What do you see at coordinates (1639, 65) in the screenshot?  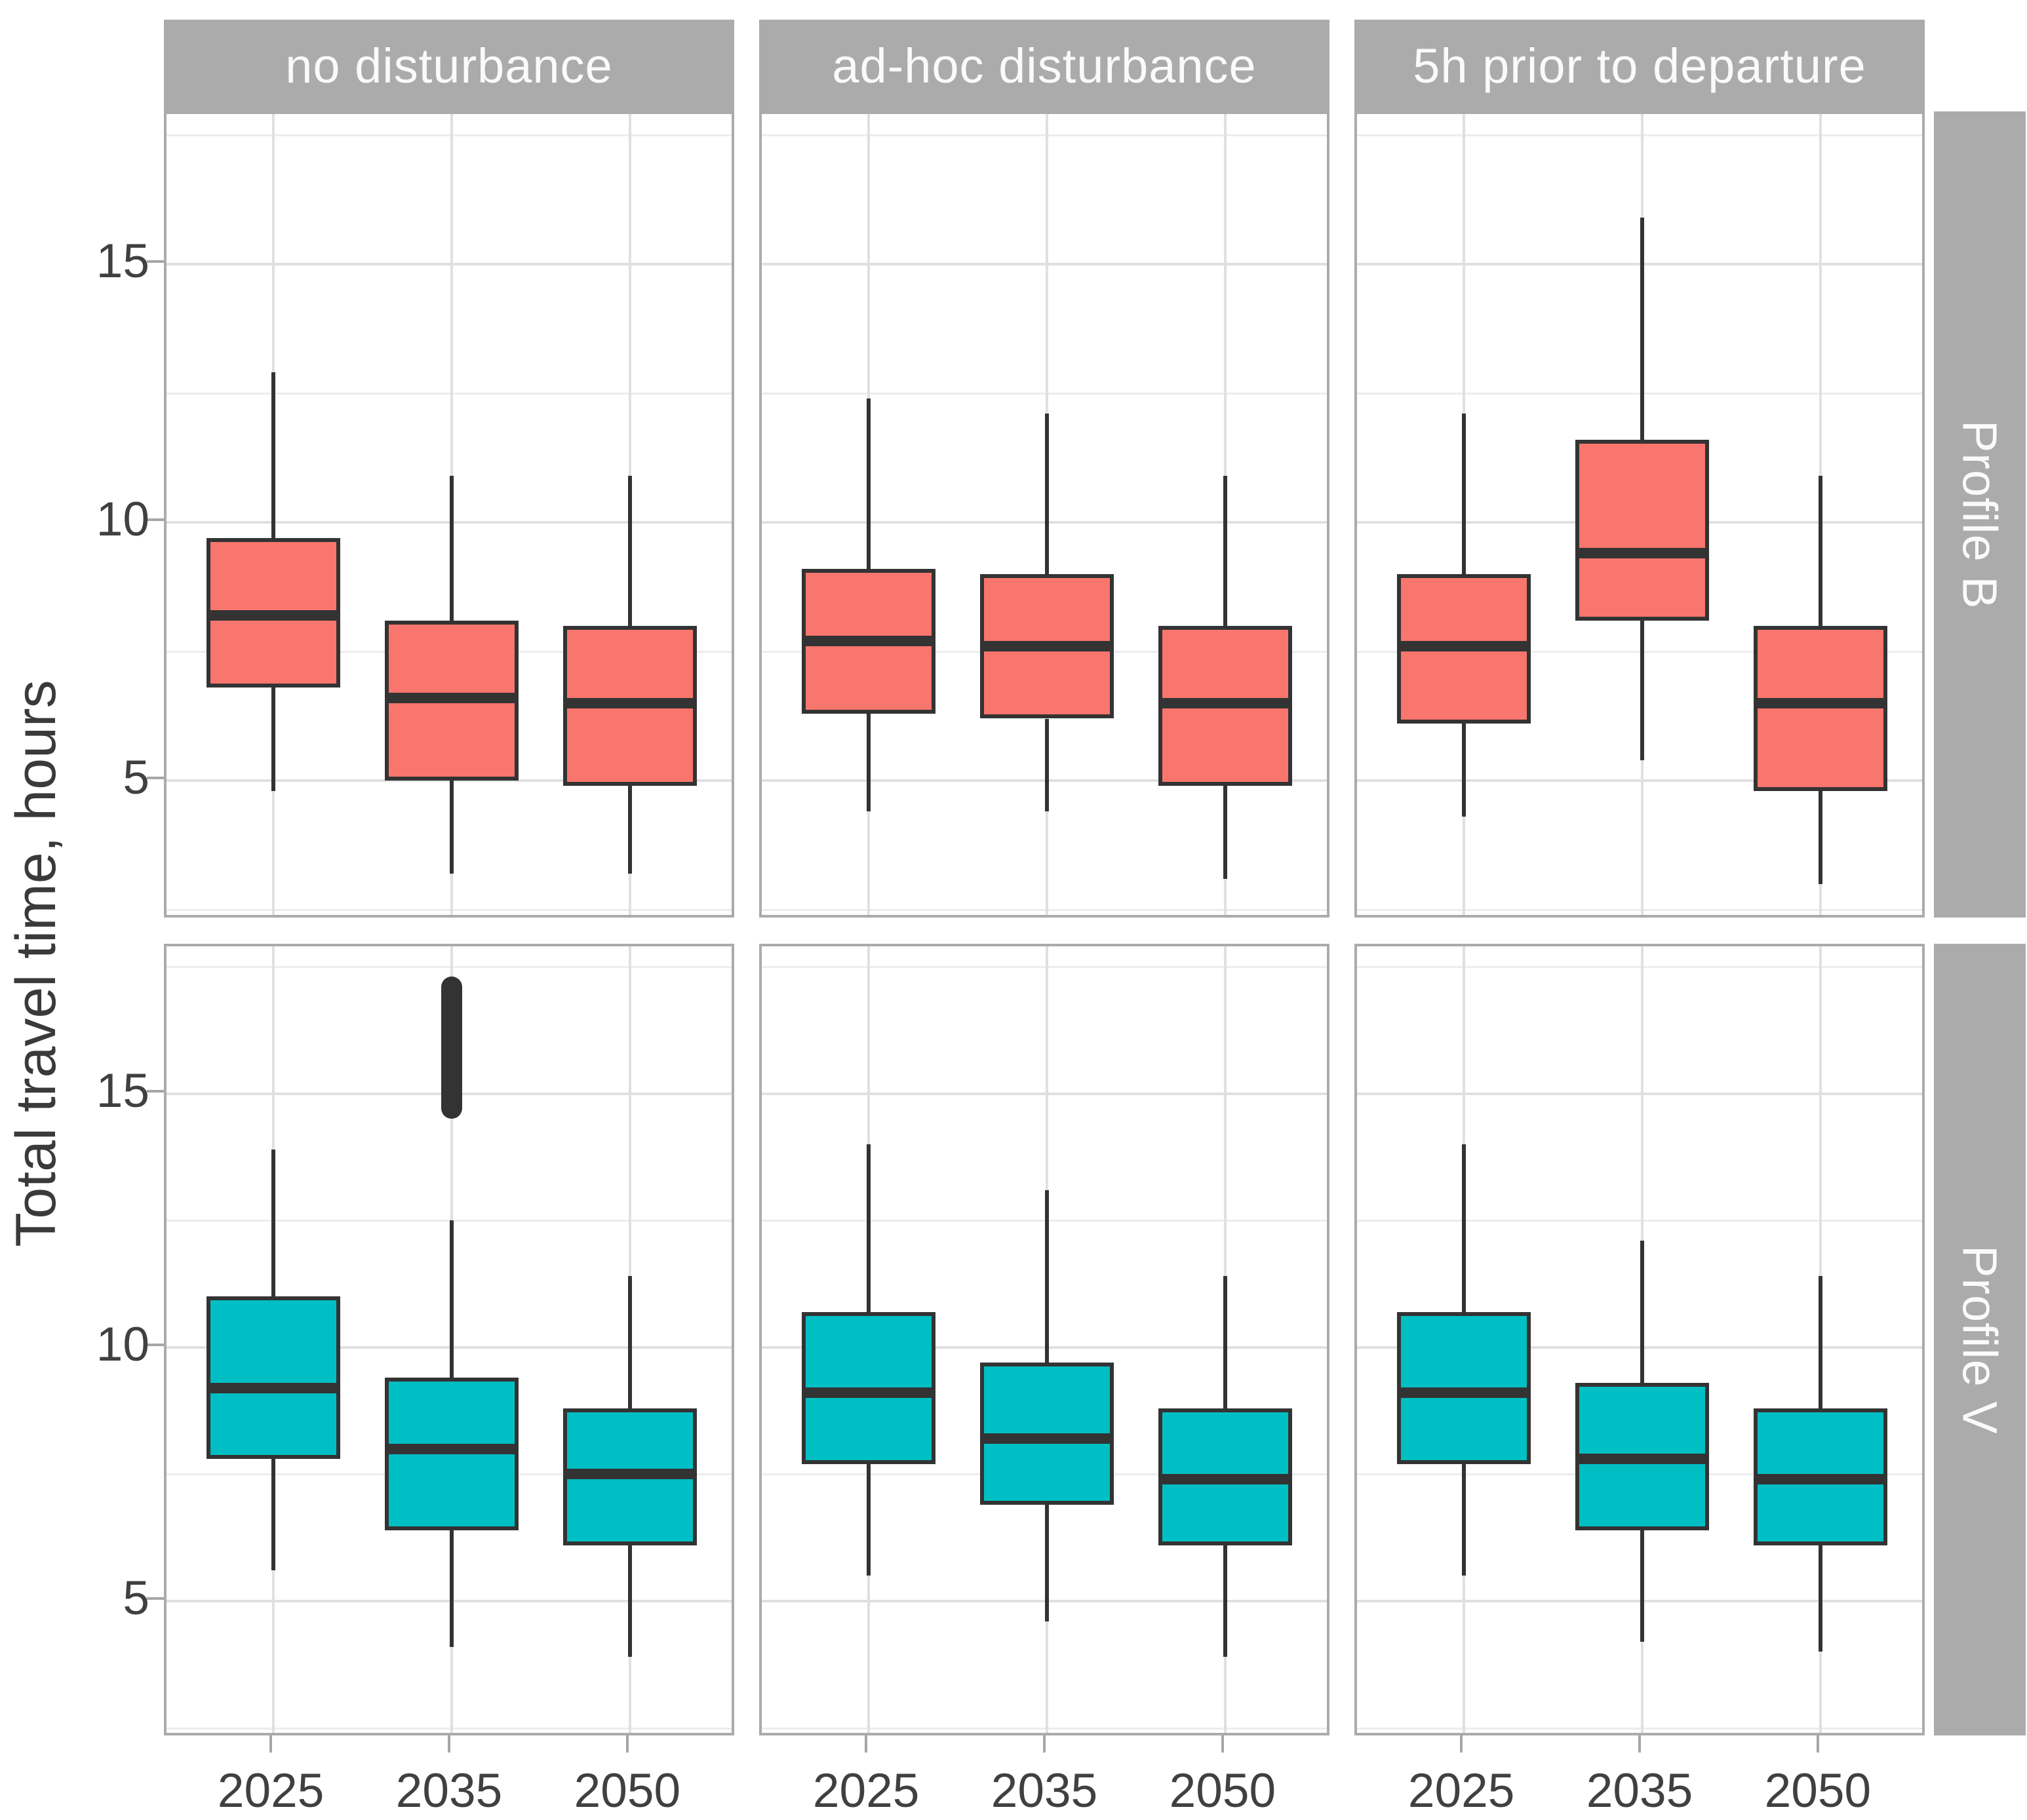 I see `facet-column-strip: 5h prior to departure` at bounding box center [1639, 65].